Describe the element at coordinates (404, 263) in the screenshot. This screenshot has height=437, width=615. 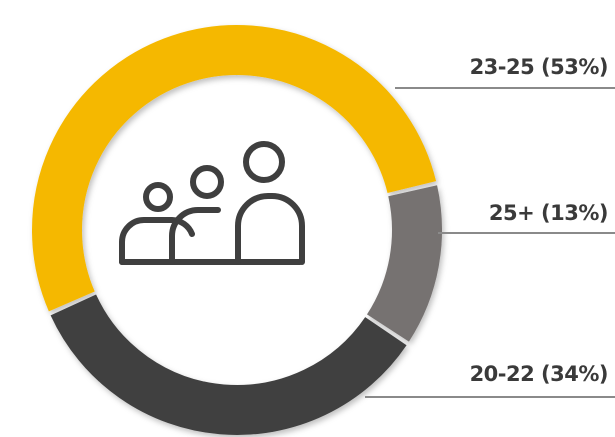
I see `donut-segment` at that location.